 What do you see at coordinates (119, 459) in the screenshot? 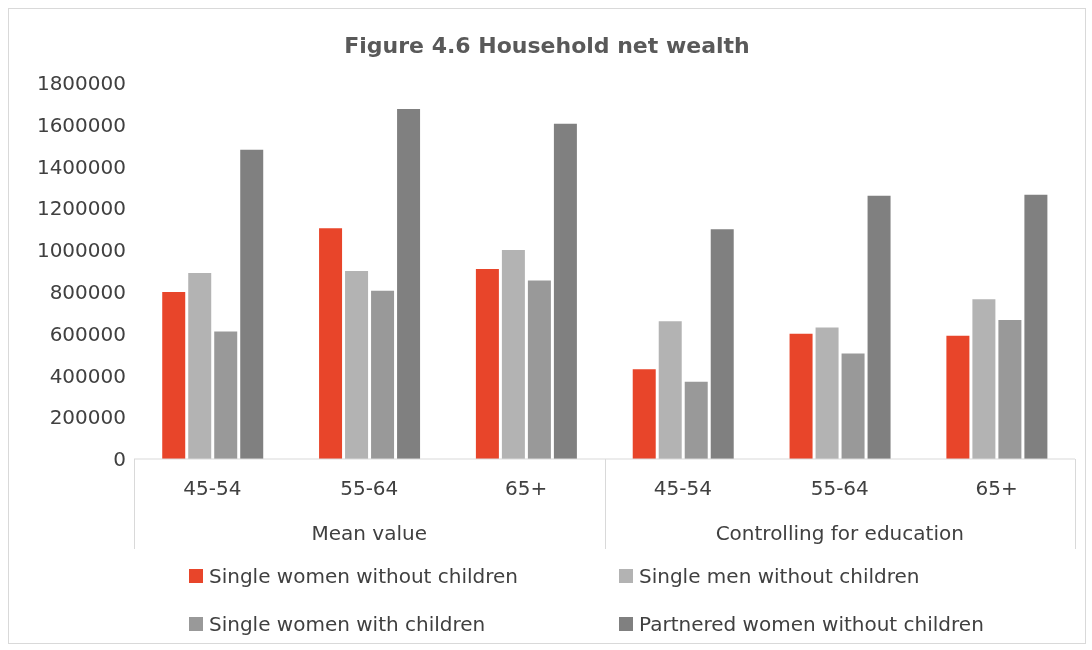
I see `y-tick-label: 0` at bounding box center [119, 459].